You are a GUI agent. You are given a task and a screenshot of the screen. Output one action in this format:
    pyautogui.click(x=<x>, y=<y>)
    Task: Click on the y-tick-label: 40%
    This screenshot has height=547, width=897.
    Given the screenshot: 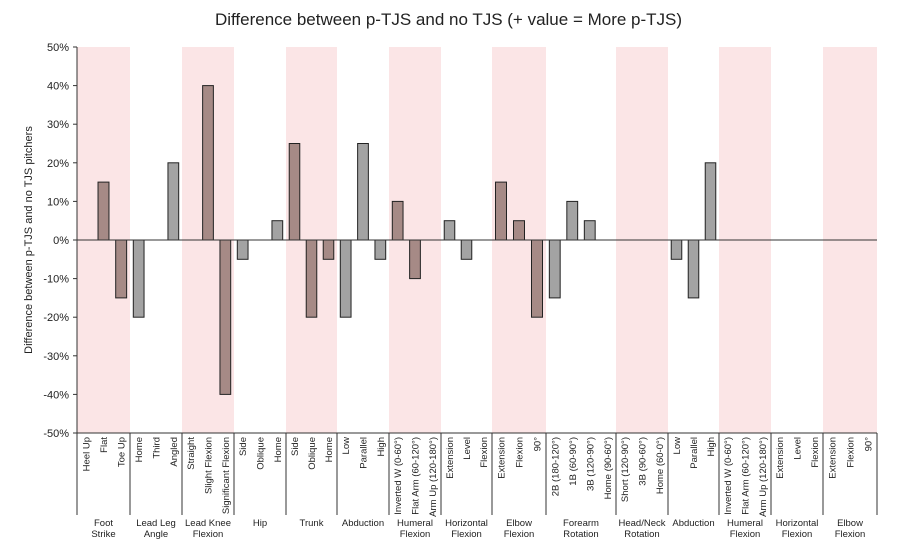 What is the action you would take?
    pyautogui.click(x=58, y=87)
    